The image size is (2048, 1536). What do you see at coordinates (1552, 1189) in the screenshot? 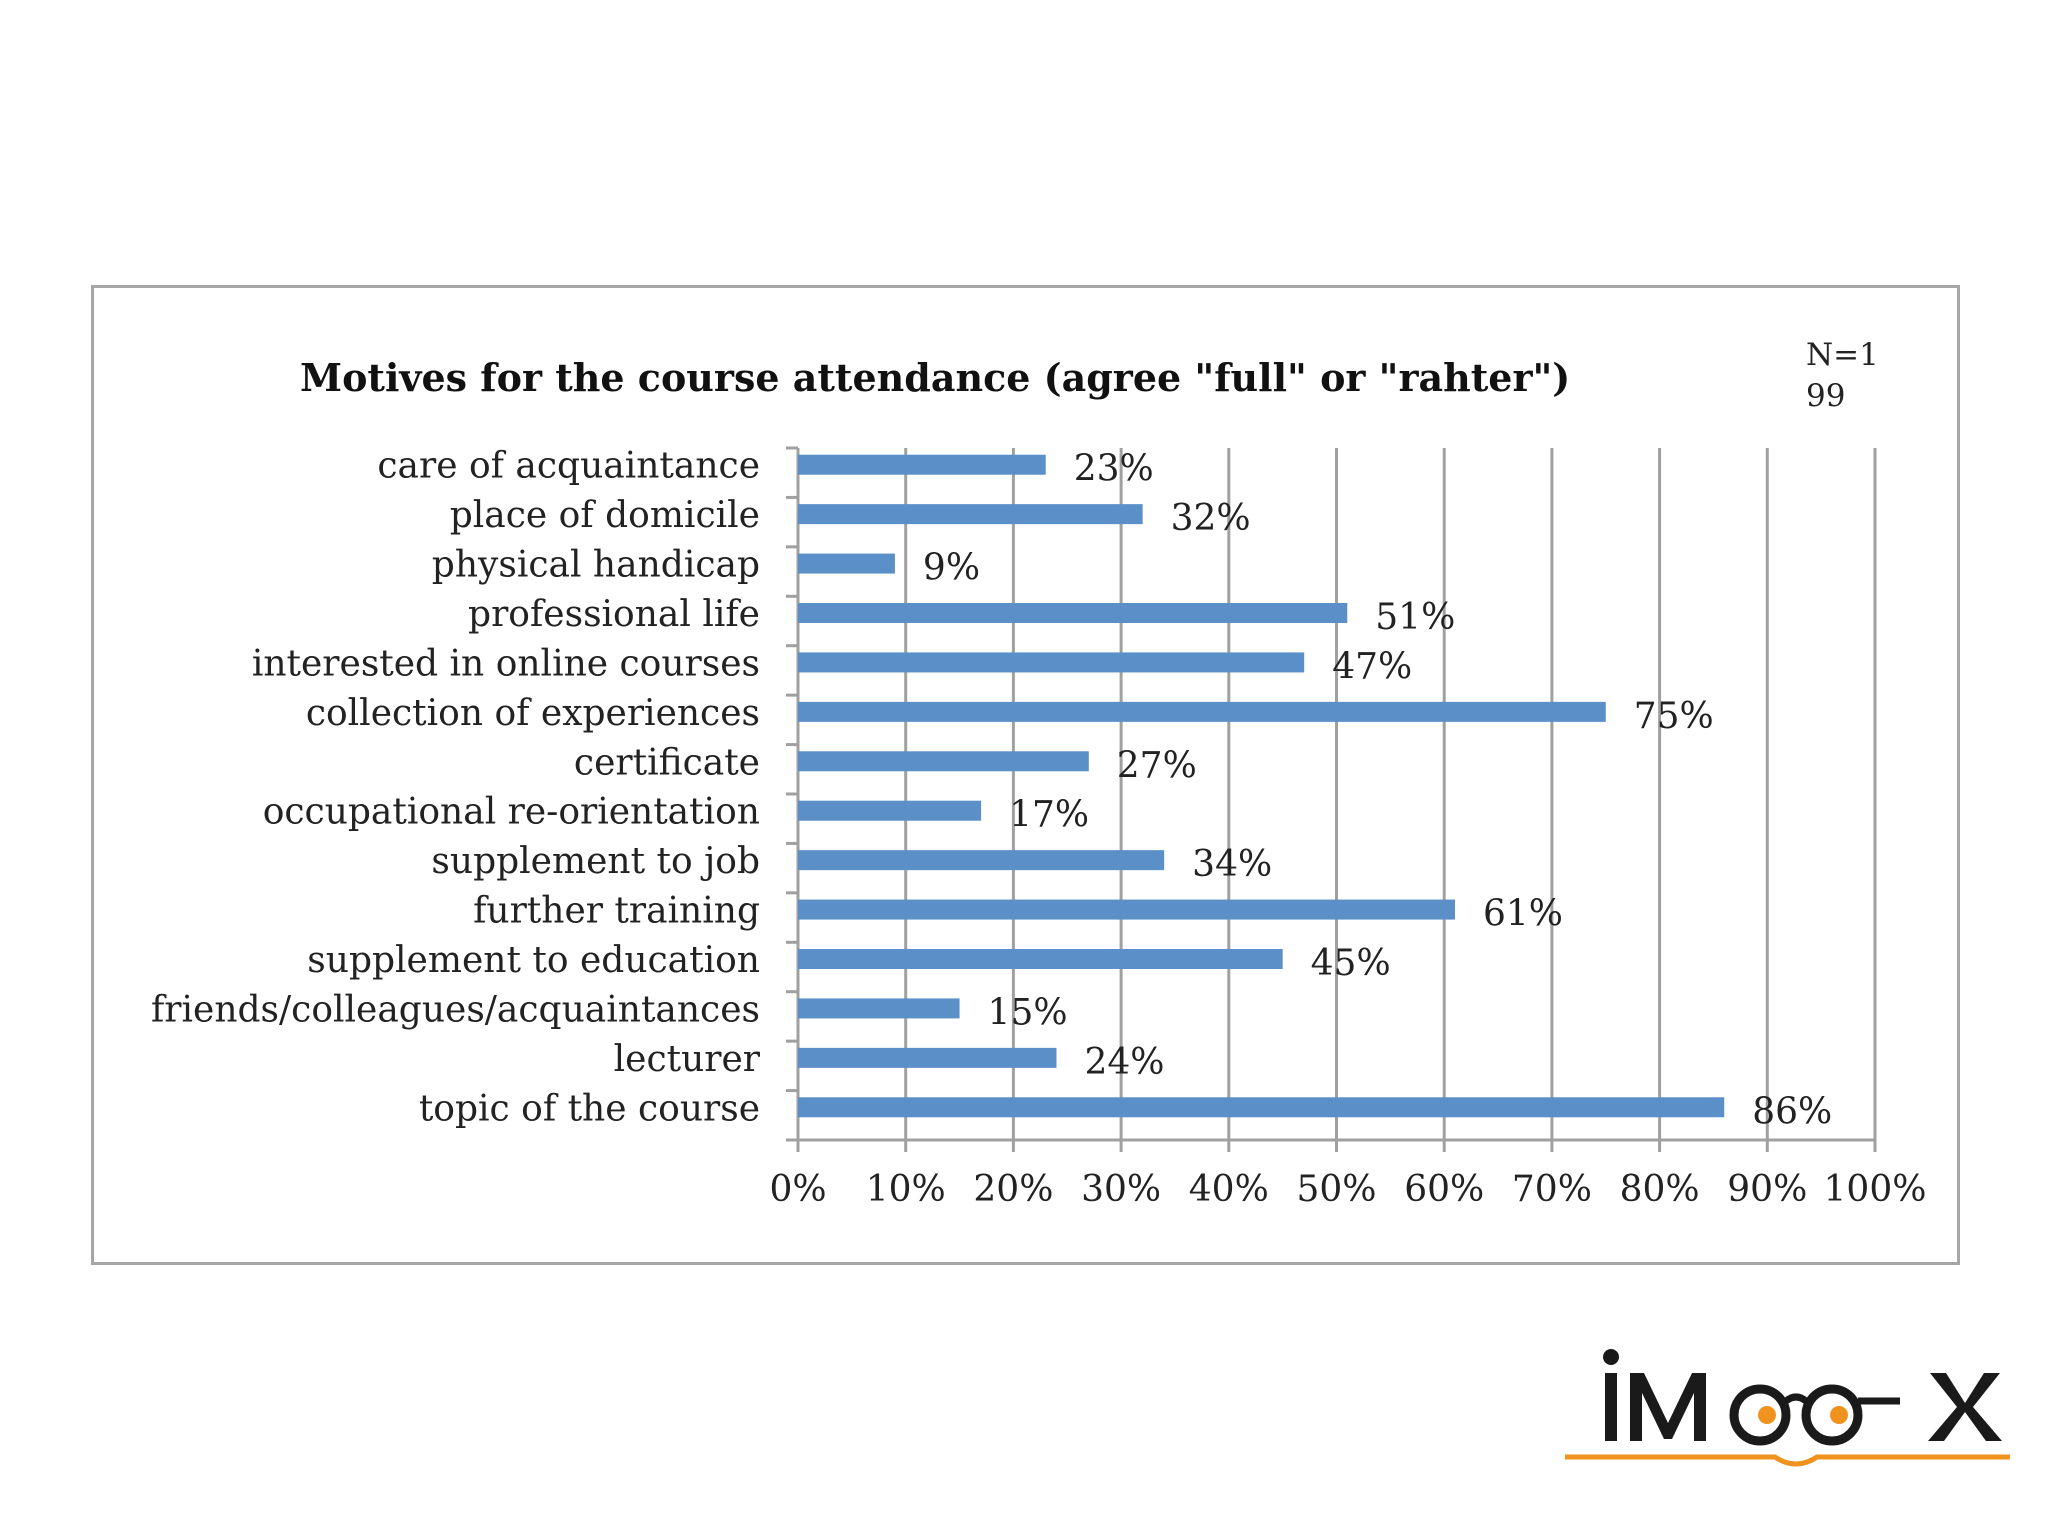
I see `x-tick-label: 70%` at bounding box center [1552, 1189].